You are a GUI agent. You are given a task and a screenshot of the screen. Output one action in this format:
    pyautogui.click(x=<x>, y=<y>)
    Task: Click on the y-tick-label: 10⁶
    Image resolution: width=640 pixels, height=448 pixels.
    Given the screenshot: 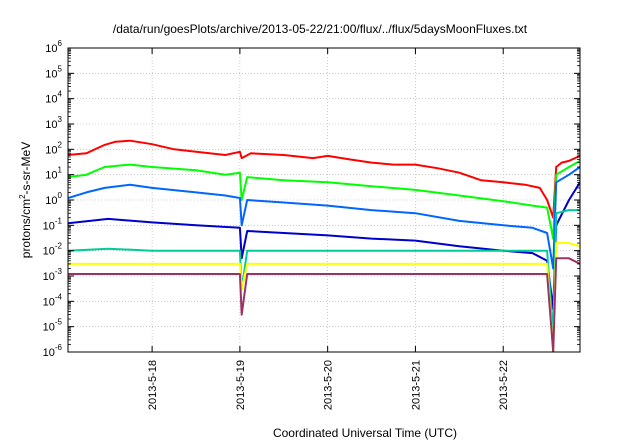 What is the action you would take?
    pyautogui.click(x=53, y=47)
    